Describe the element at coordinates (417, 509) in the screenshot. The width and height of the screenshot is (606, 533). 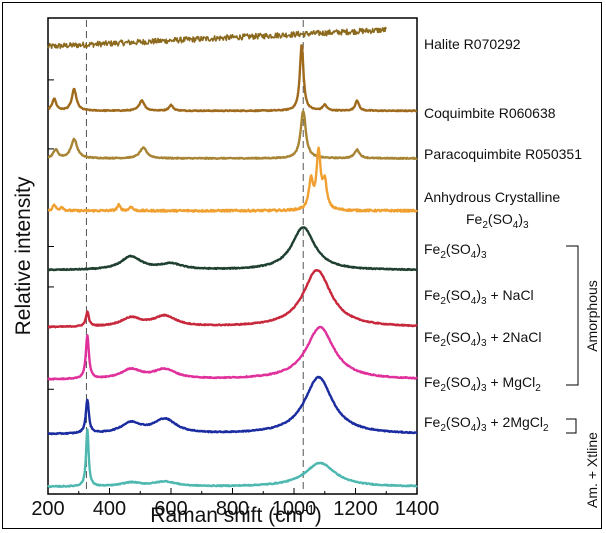
I see `x-tick-label: 1400` at that location.